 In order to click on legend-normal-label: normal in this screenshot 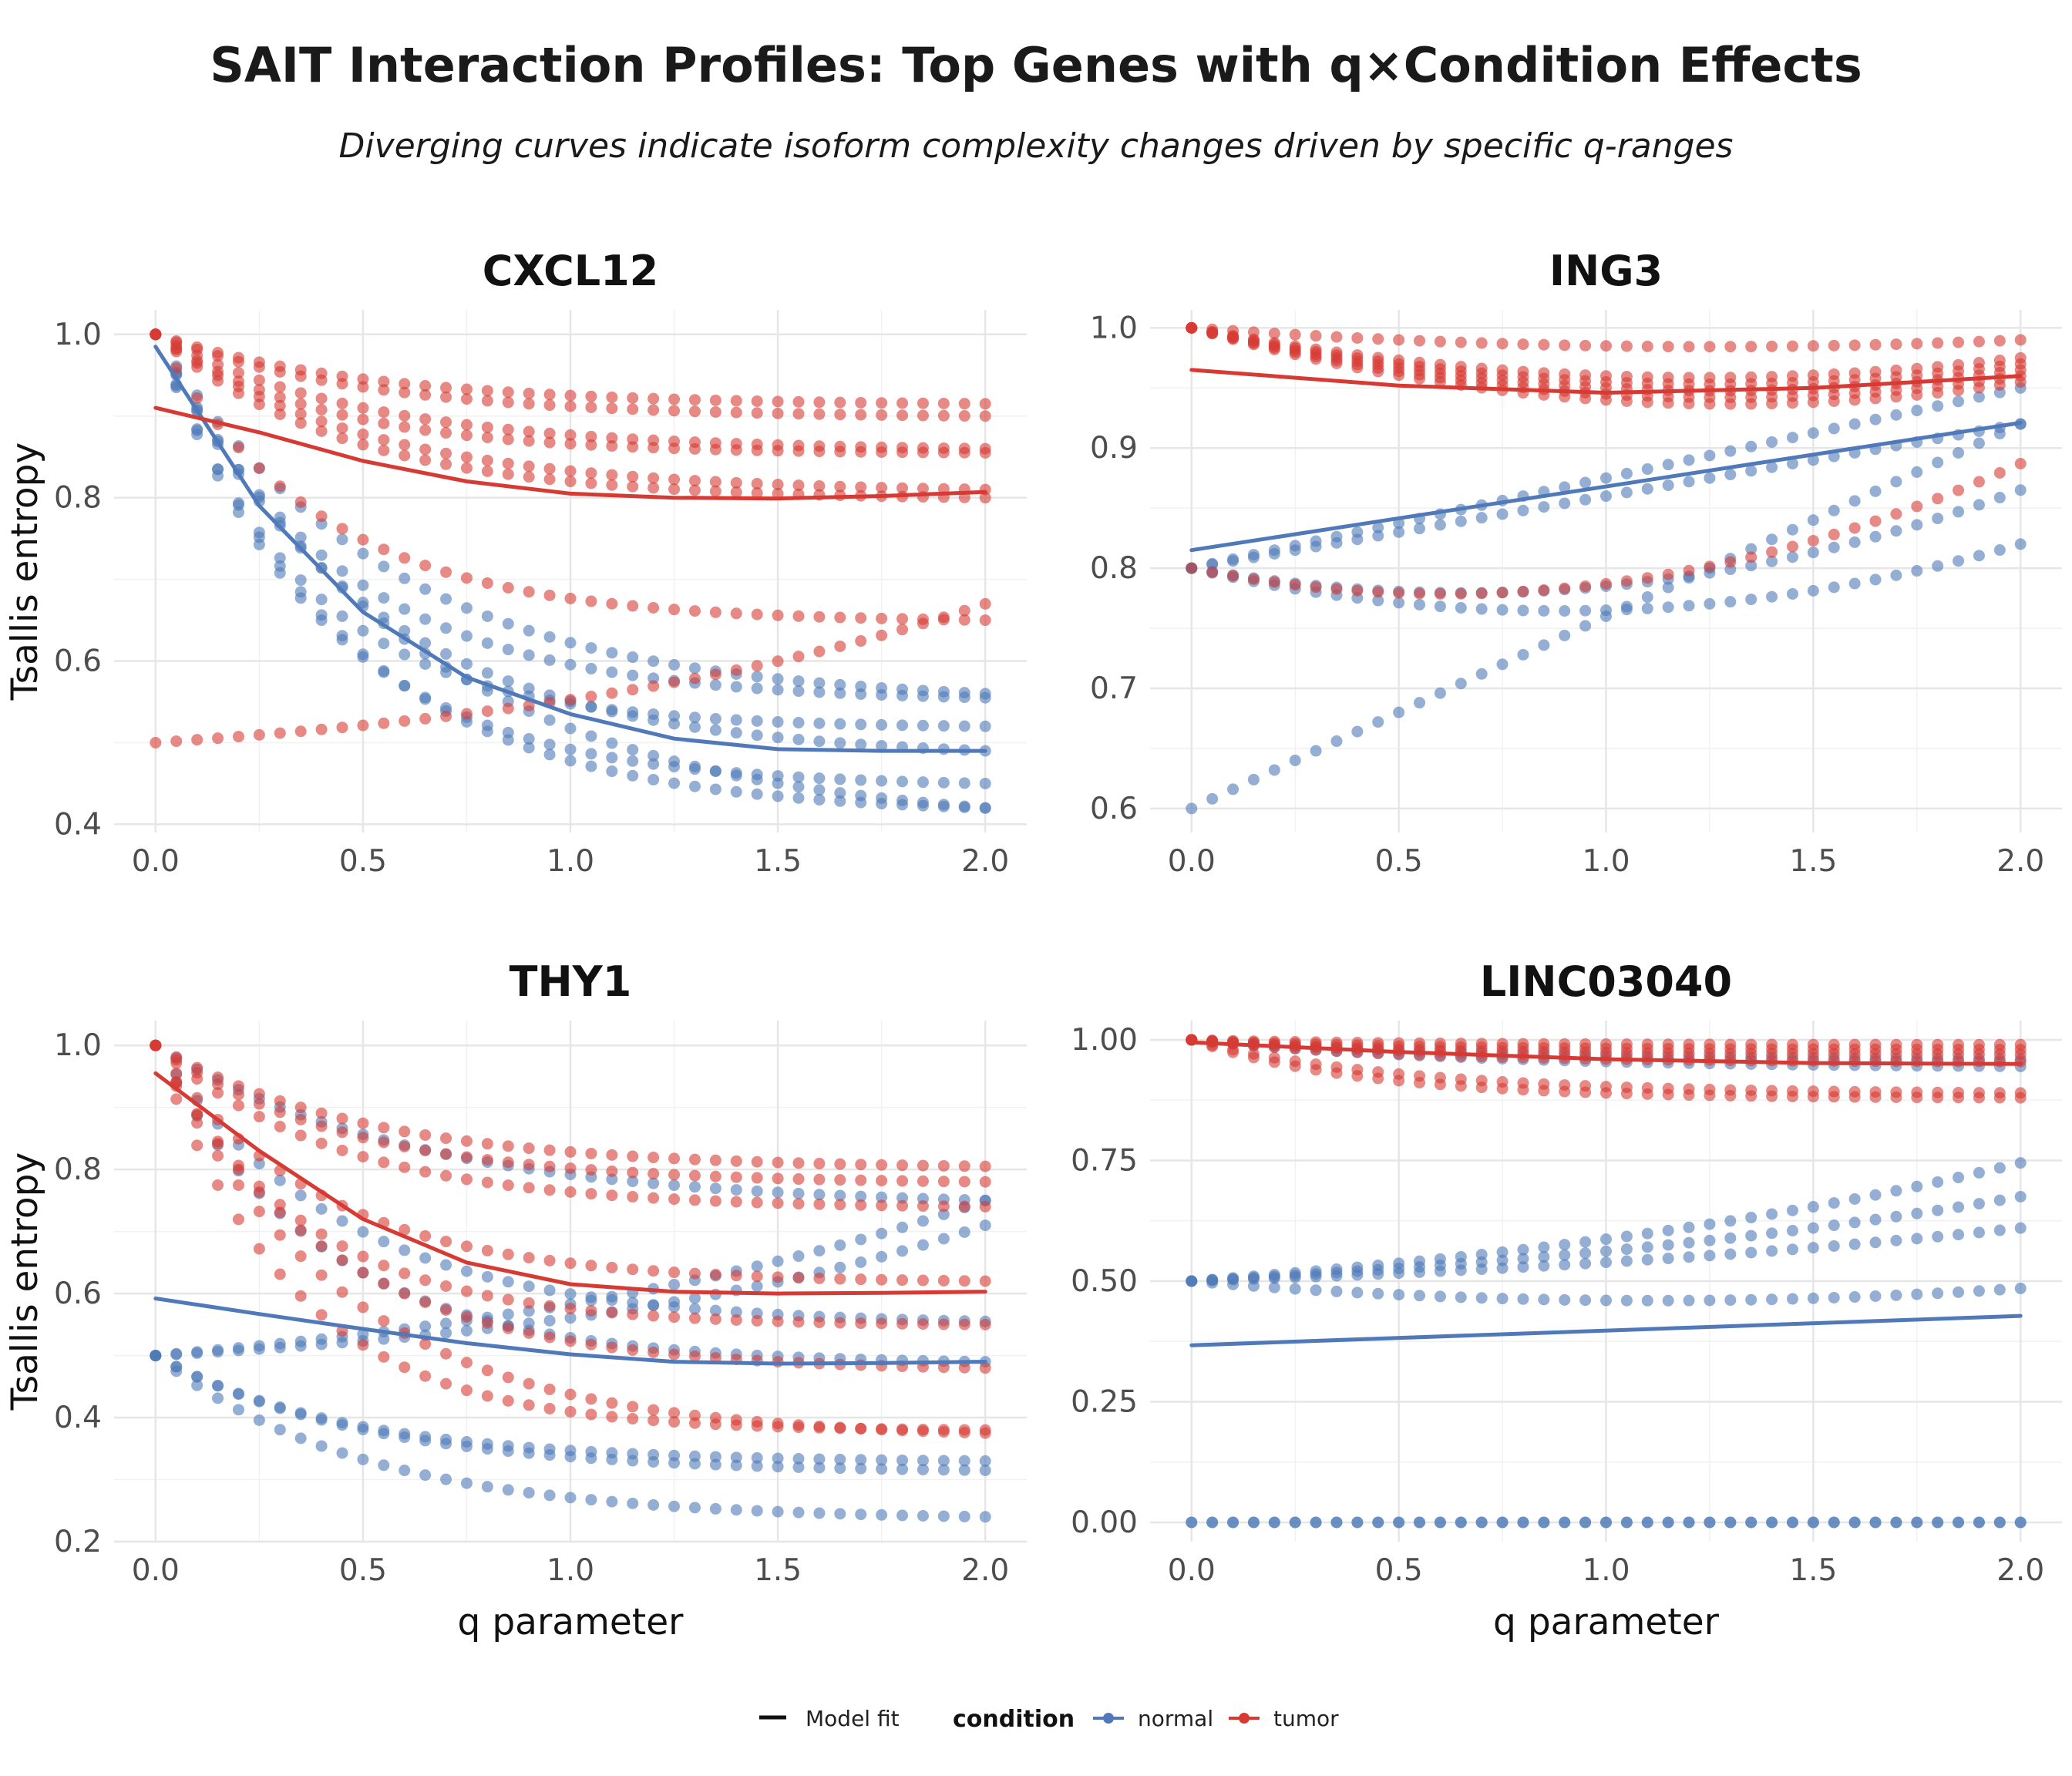, I will do `click(1176, 1718)`.